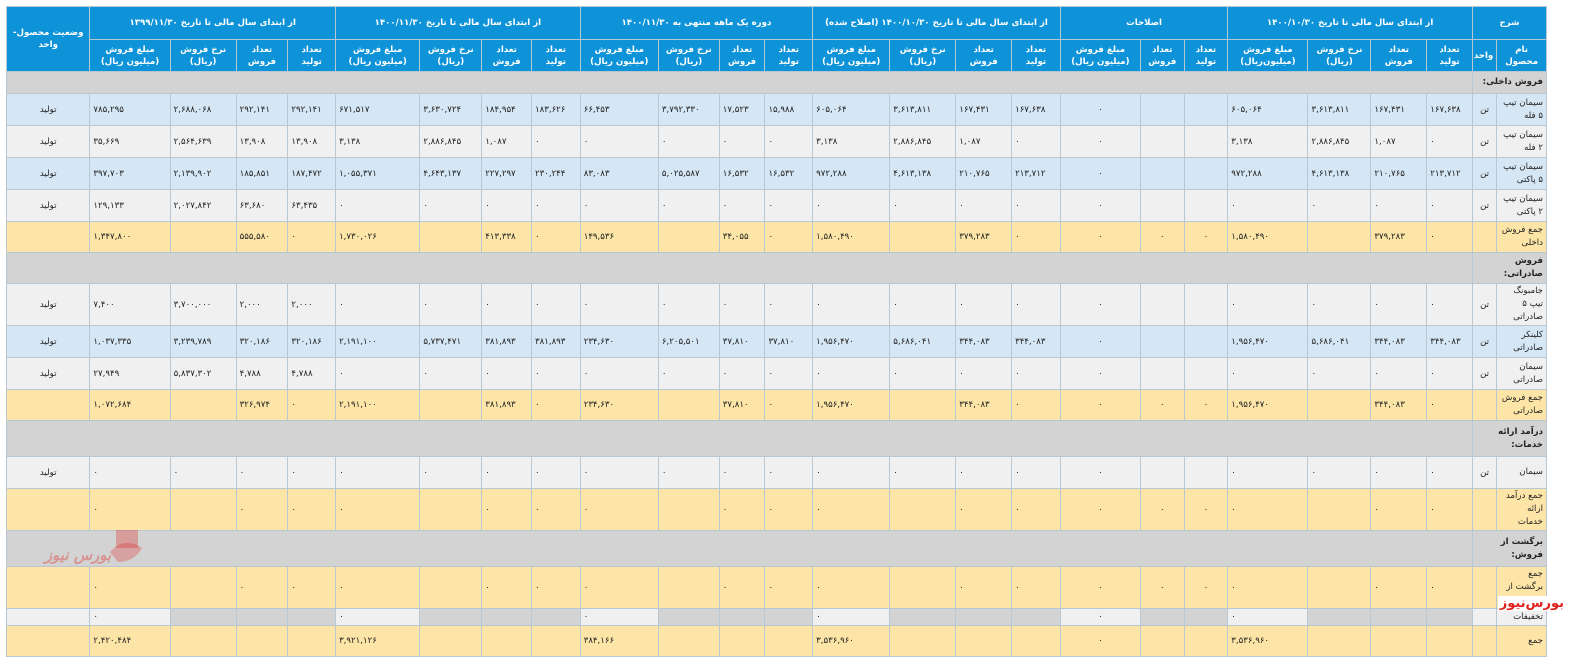 Image resolution: width=1572 pixels, height=657 pixels. I want to click on header-sales-amount: مبلغ فروش (میلیون ریال), so click(1100, 55).